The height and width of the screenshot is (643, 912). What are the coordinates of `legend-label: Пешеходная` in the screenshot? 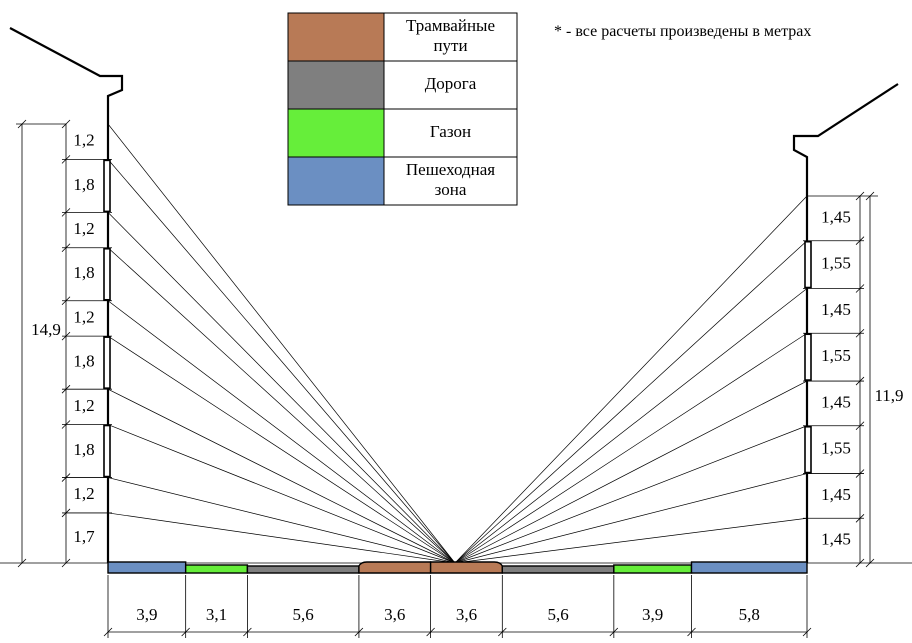 It's located at (450, 169).